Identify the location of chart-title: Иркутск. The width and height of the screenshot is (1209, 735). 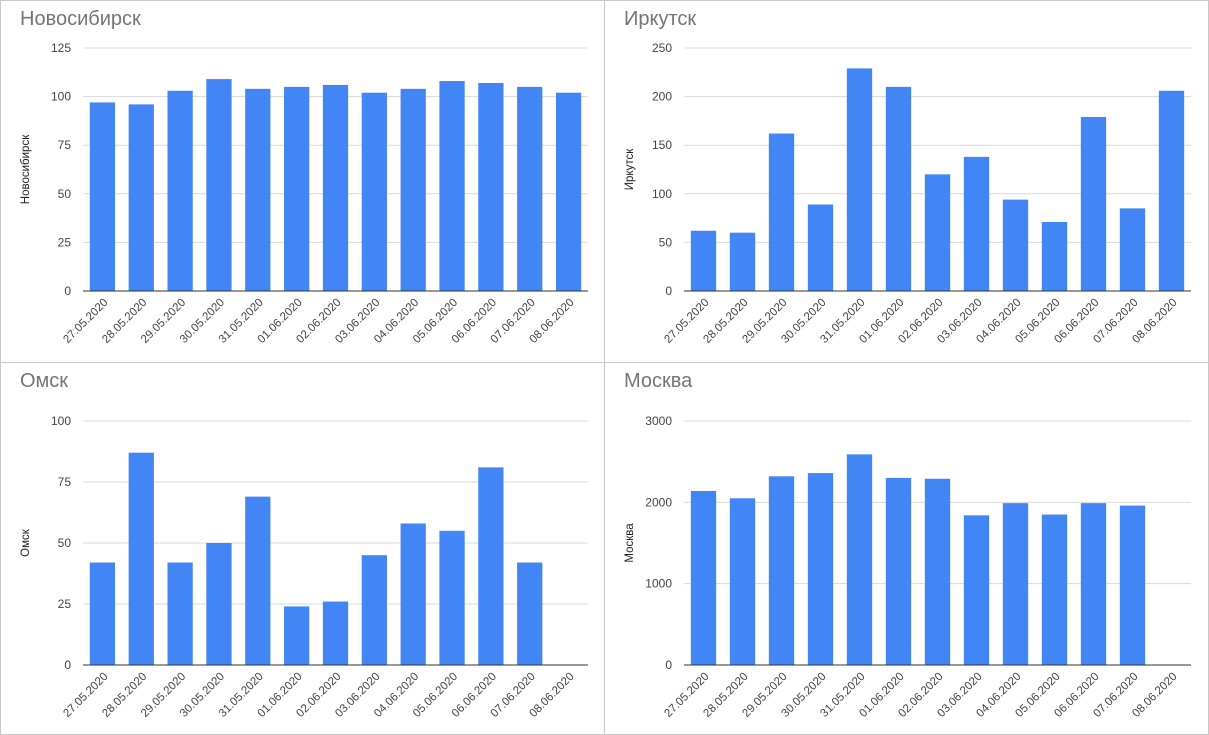
(660, 19).